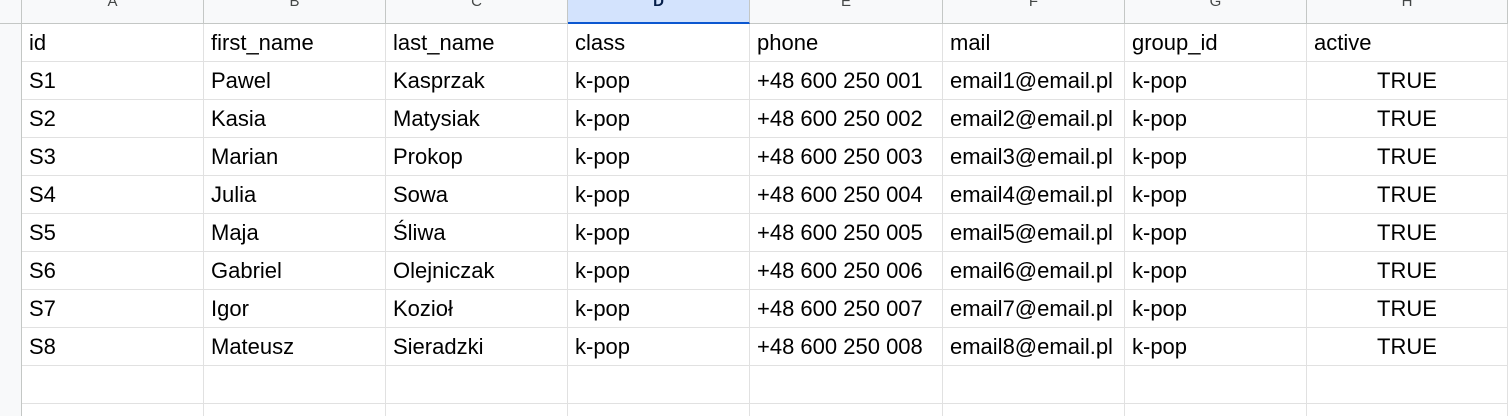 The image size is (1508, 416). I want to click on cell-g6: k-pop, so click(1216, 233).